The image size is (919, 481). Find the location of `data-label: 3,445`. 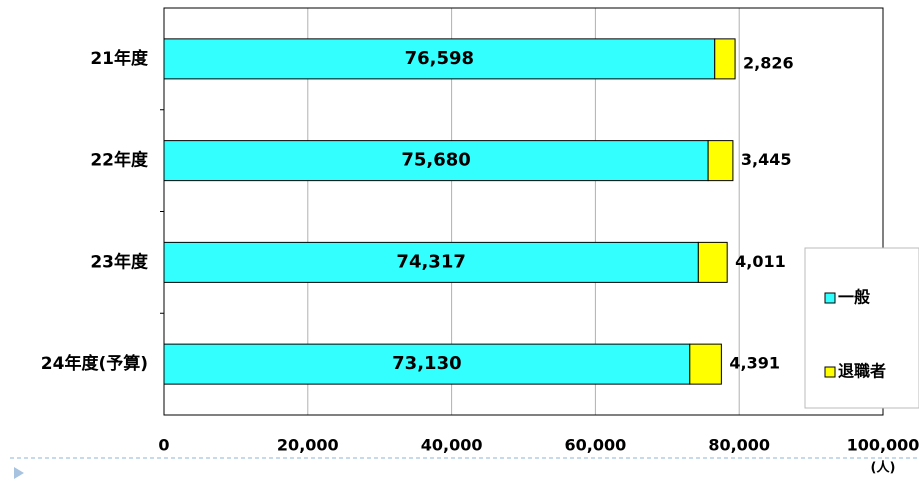

data-label: 3,445 is located at coordinates (766, 159).